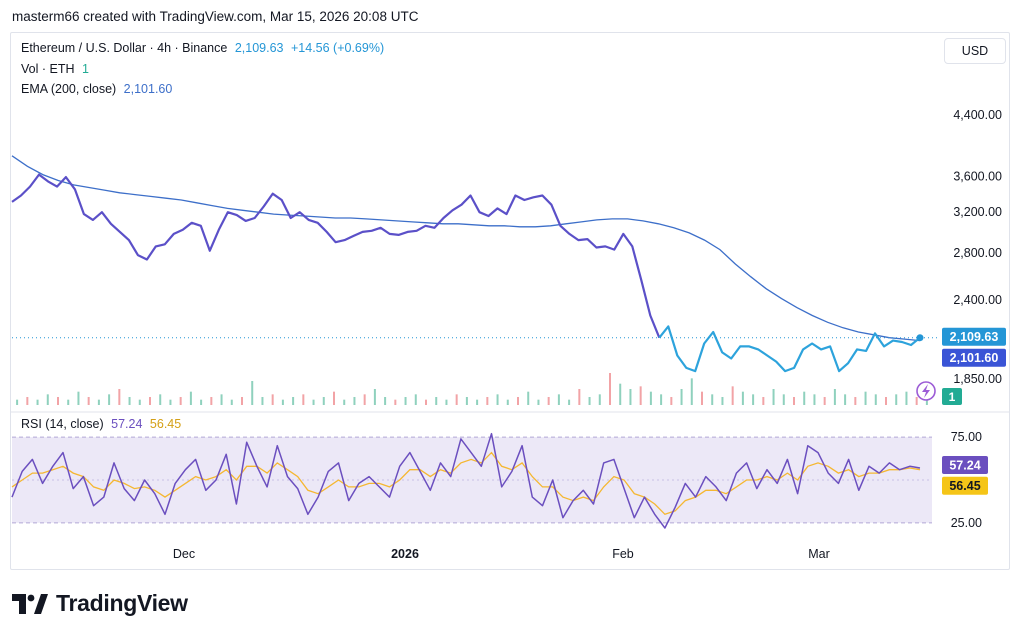 Image resolution: width=1024 pixels, height=638 pixels. I want to click on rsi-ma-line, so click(466, 483).